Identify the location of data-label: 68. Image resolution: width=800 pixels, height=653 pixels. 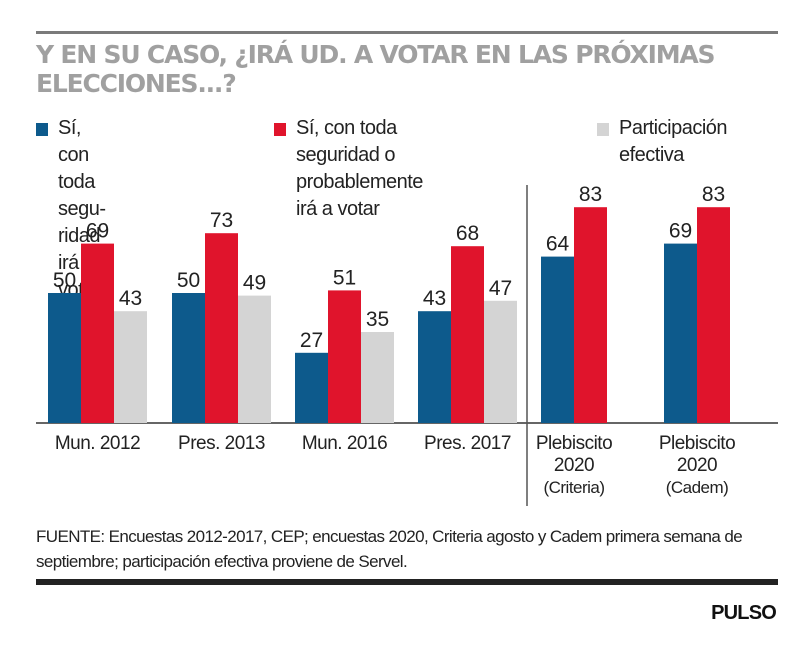
(467, 233).